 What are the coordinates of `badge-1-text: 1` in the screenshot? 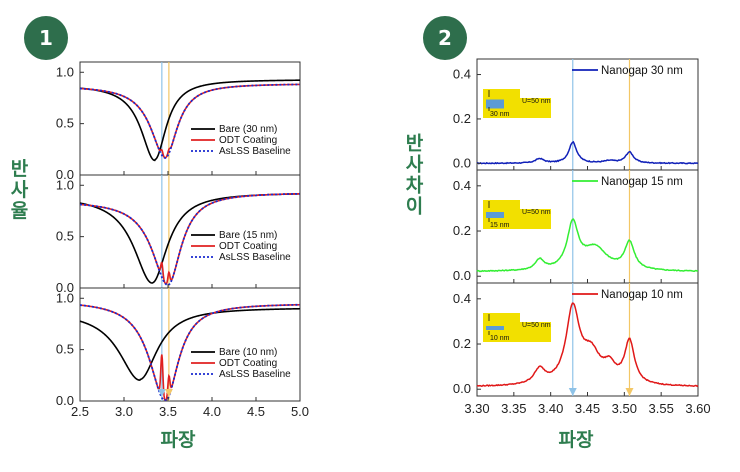 It's located at (46, 38).